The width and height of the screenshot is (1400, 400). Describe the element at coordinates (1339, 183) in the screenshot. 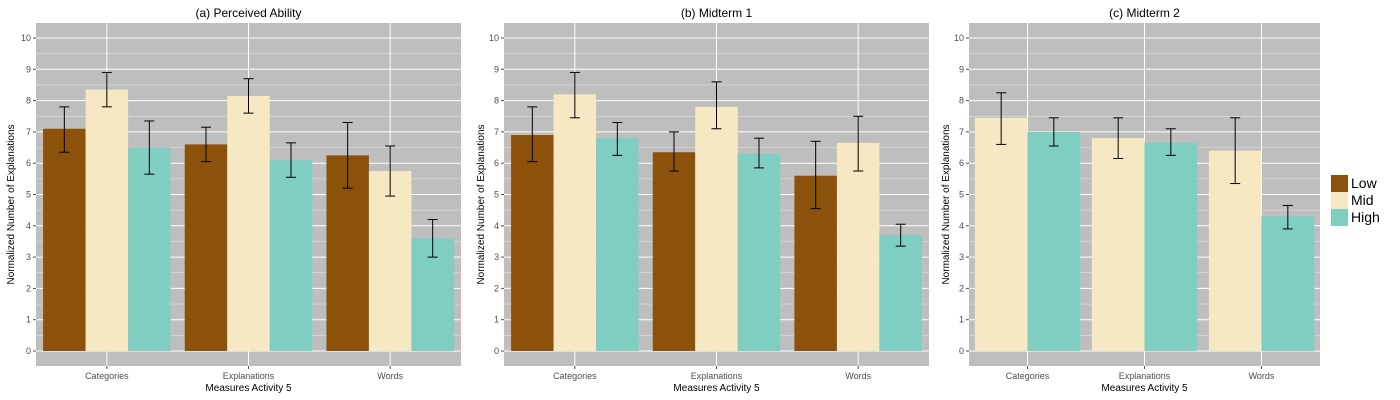

I see `legend-swatch-low` at that location.